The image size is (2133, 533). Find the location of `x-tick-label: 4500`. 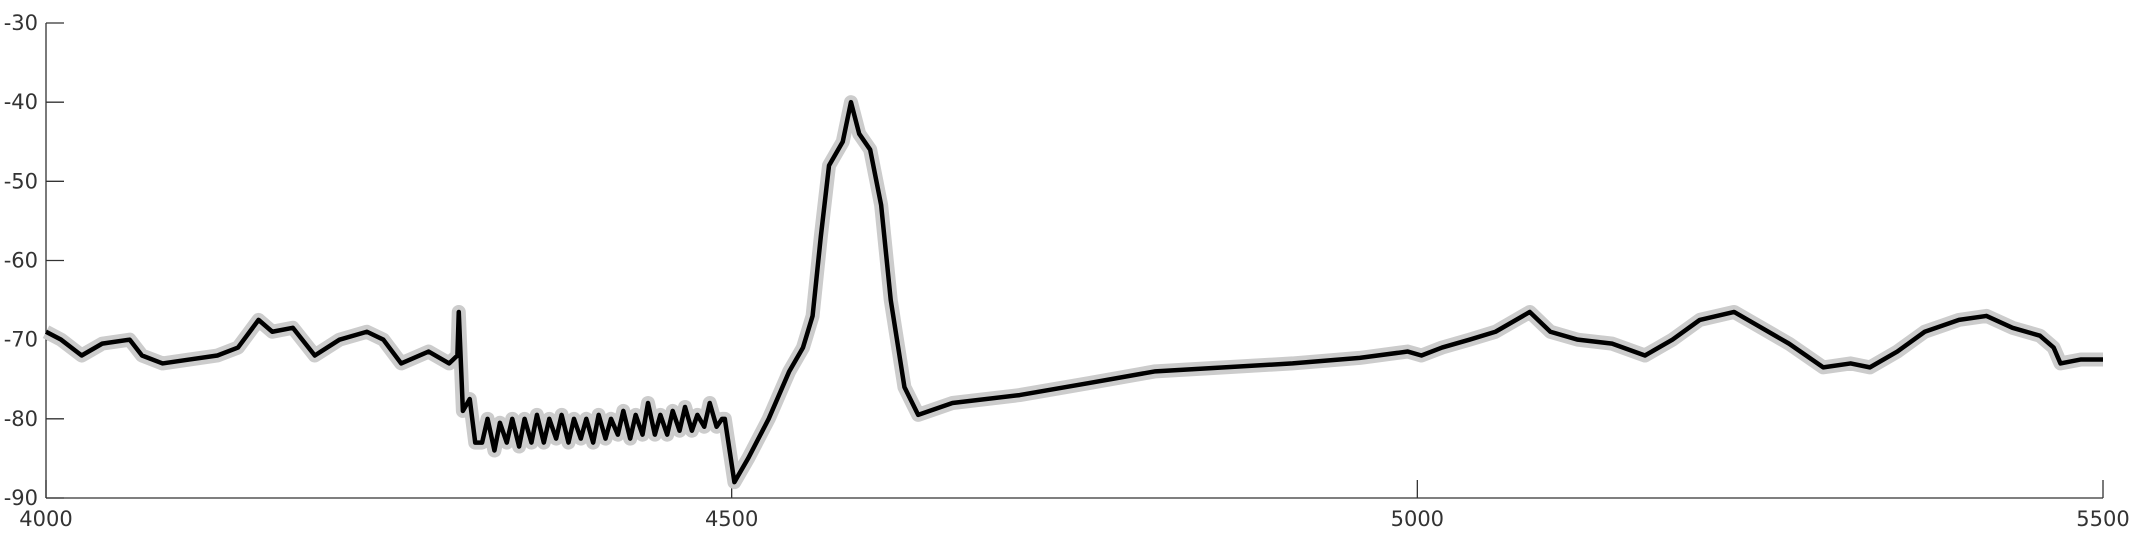

x-tick-label: 4500 is located at coordinates (731, 519).